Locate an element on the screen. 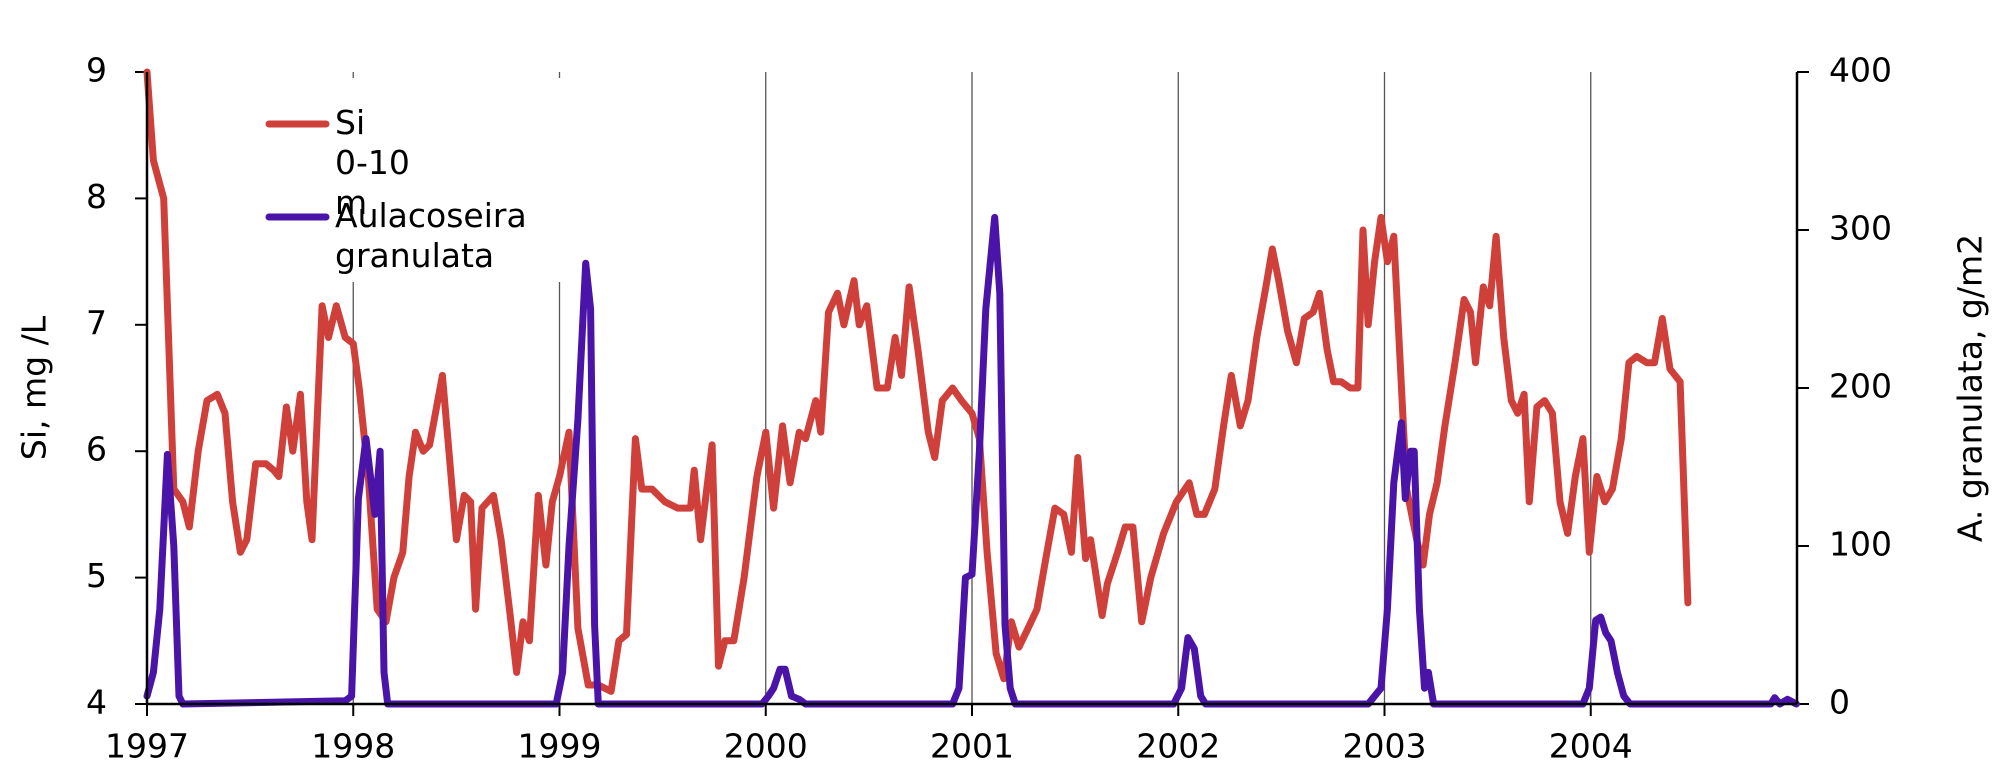 This screenshot has height=776, width=2006. y-tick-label: 4 is located at coordinates (96, 702).